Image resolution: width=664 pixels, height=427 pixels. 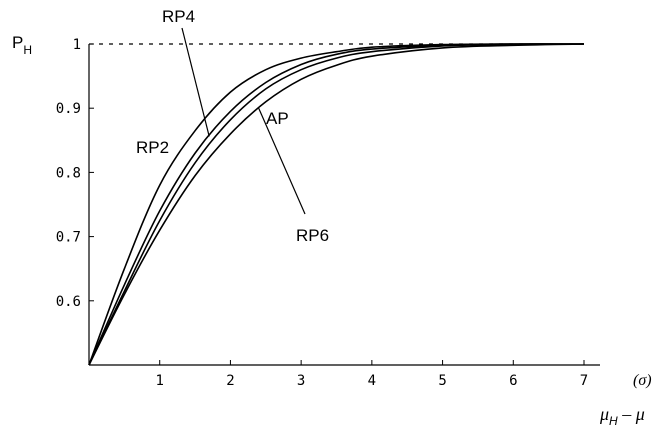 I want to click on y-axis-title-main: P, so click(x=17, y=42).